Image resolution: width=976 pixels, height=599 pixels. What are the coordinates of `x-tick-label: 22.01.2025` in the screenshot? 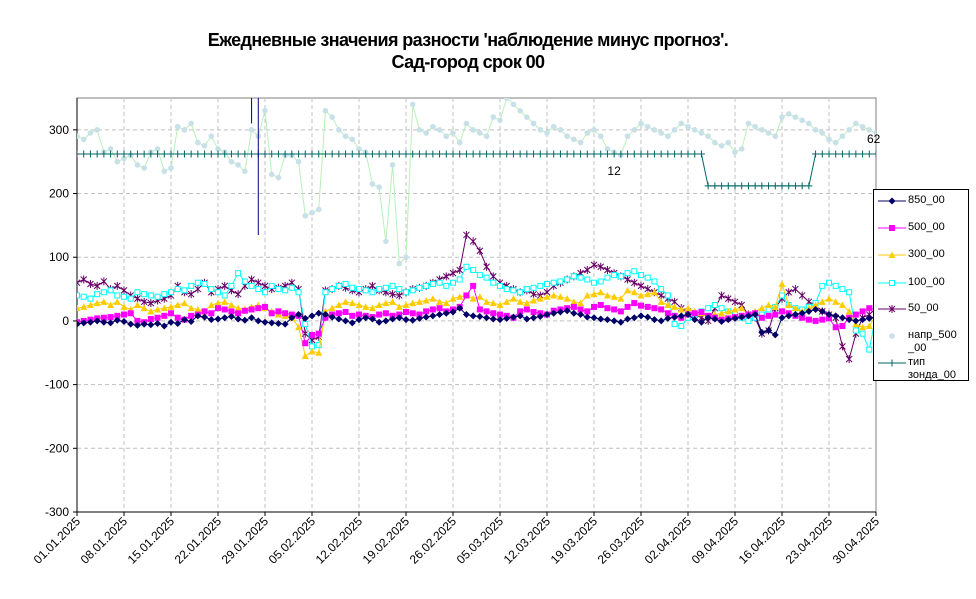 It's located at (198, 540).